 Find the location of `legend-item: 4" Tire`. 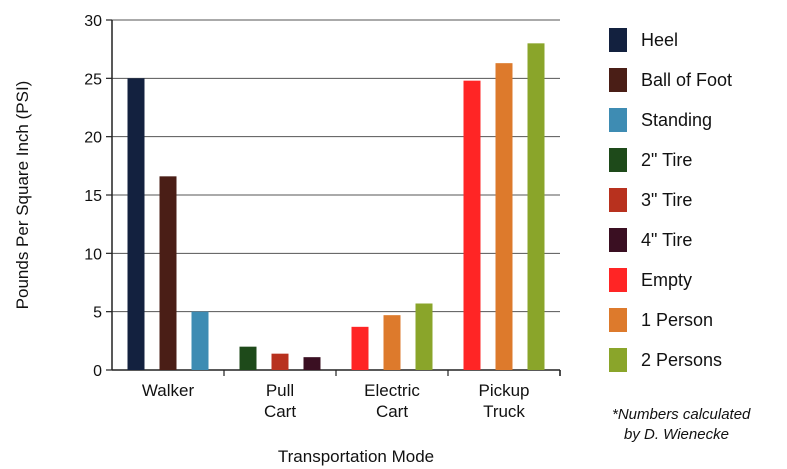

legend-item: 4" Tire is located at coordinates (694, 240).